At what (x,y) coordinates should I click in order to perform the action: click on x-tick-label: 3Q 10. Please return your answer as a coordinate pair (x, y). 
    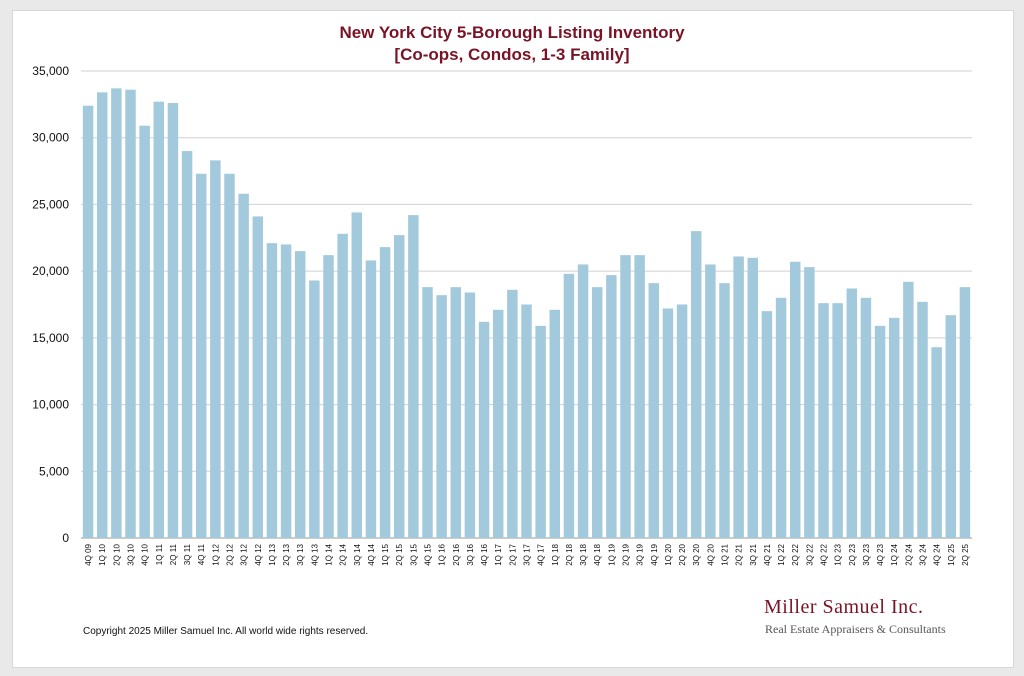
    Looking at the image, I should click on (131, 554).